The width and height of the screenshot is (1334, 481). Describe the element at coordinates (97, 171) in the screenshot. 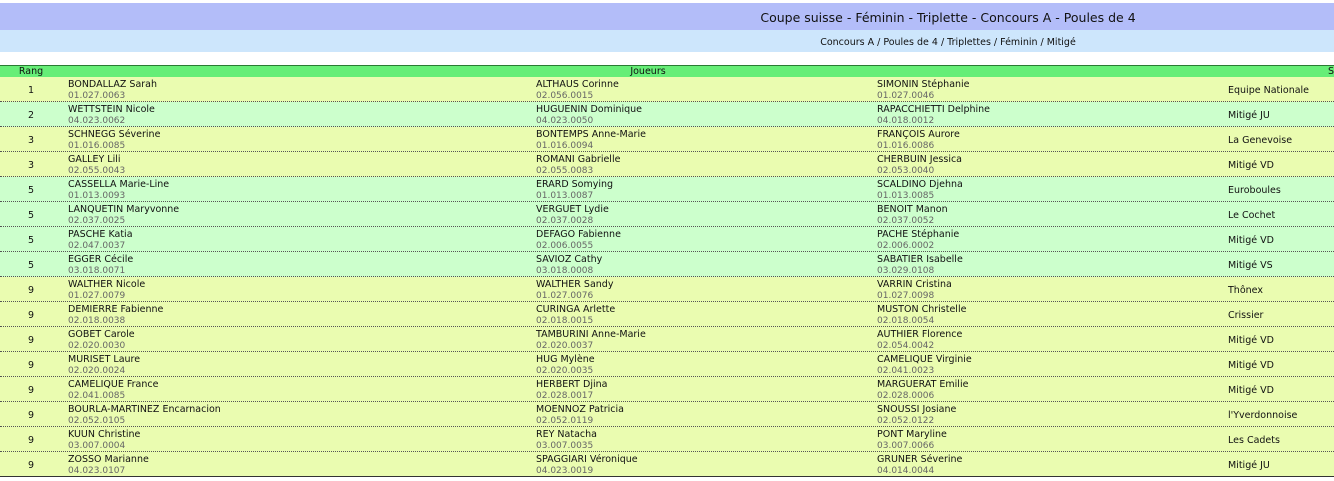

I see `license-number: 02.055.0043` at that location.